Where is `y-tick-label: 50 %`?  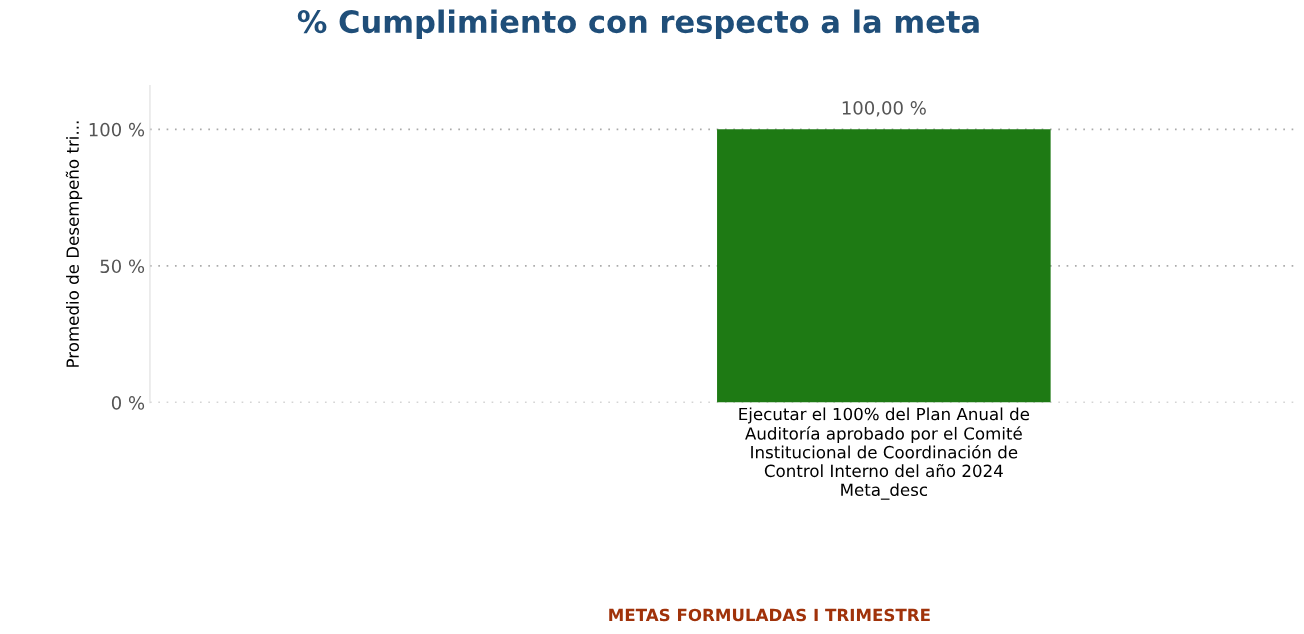
y-tick-label: 50 % is located at coordinates (122, 266).